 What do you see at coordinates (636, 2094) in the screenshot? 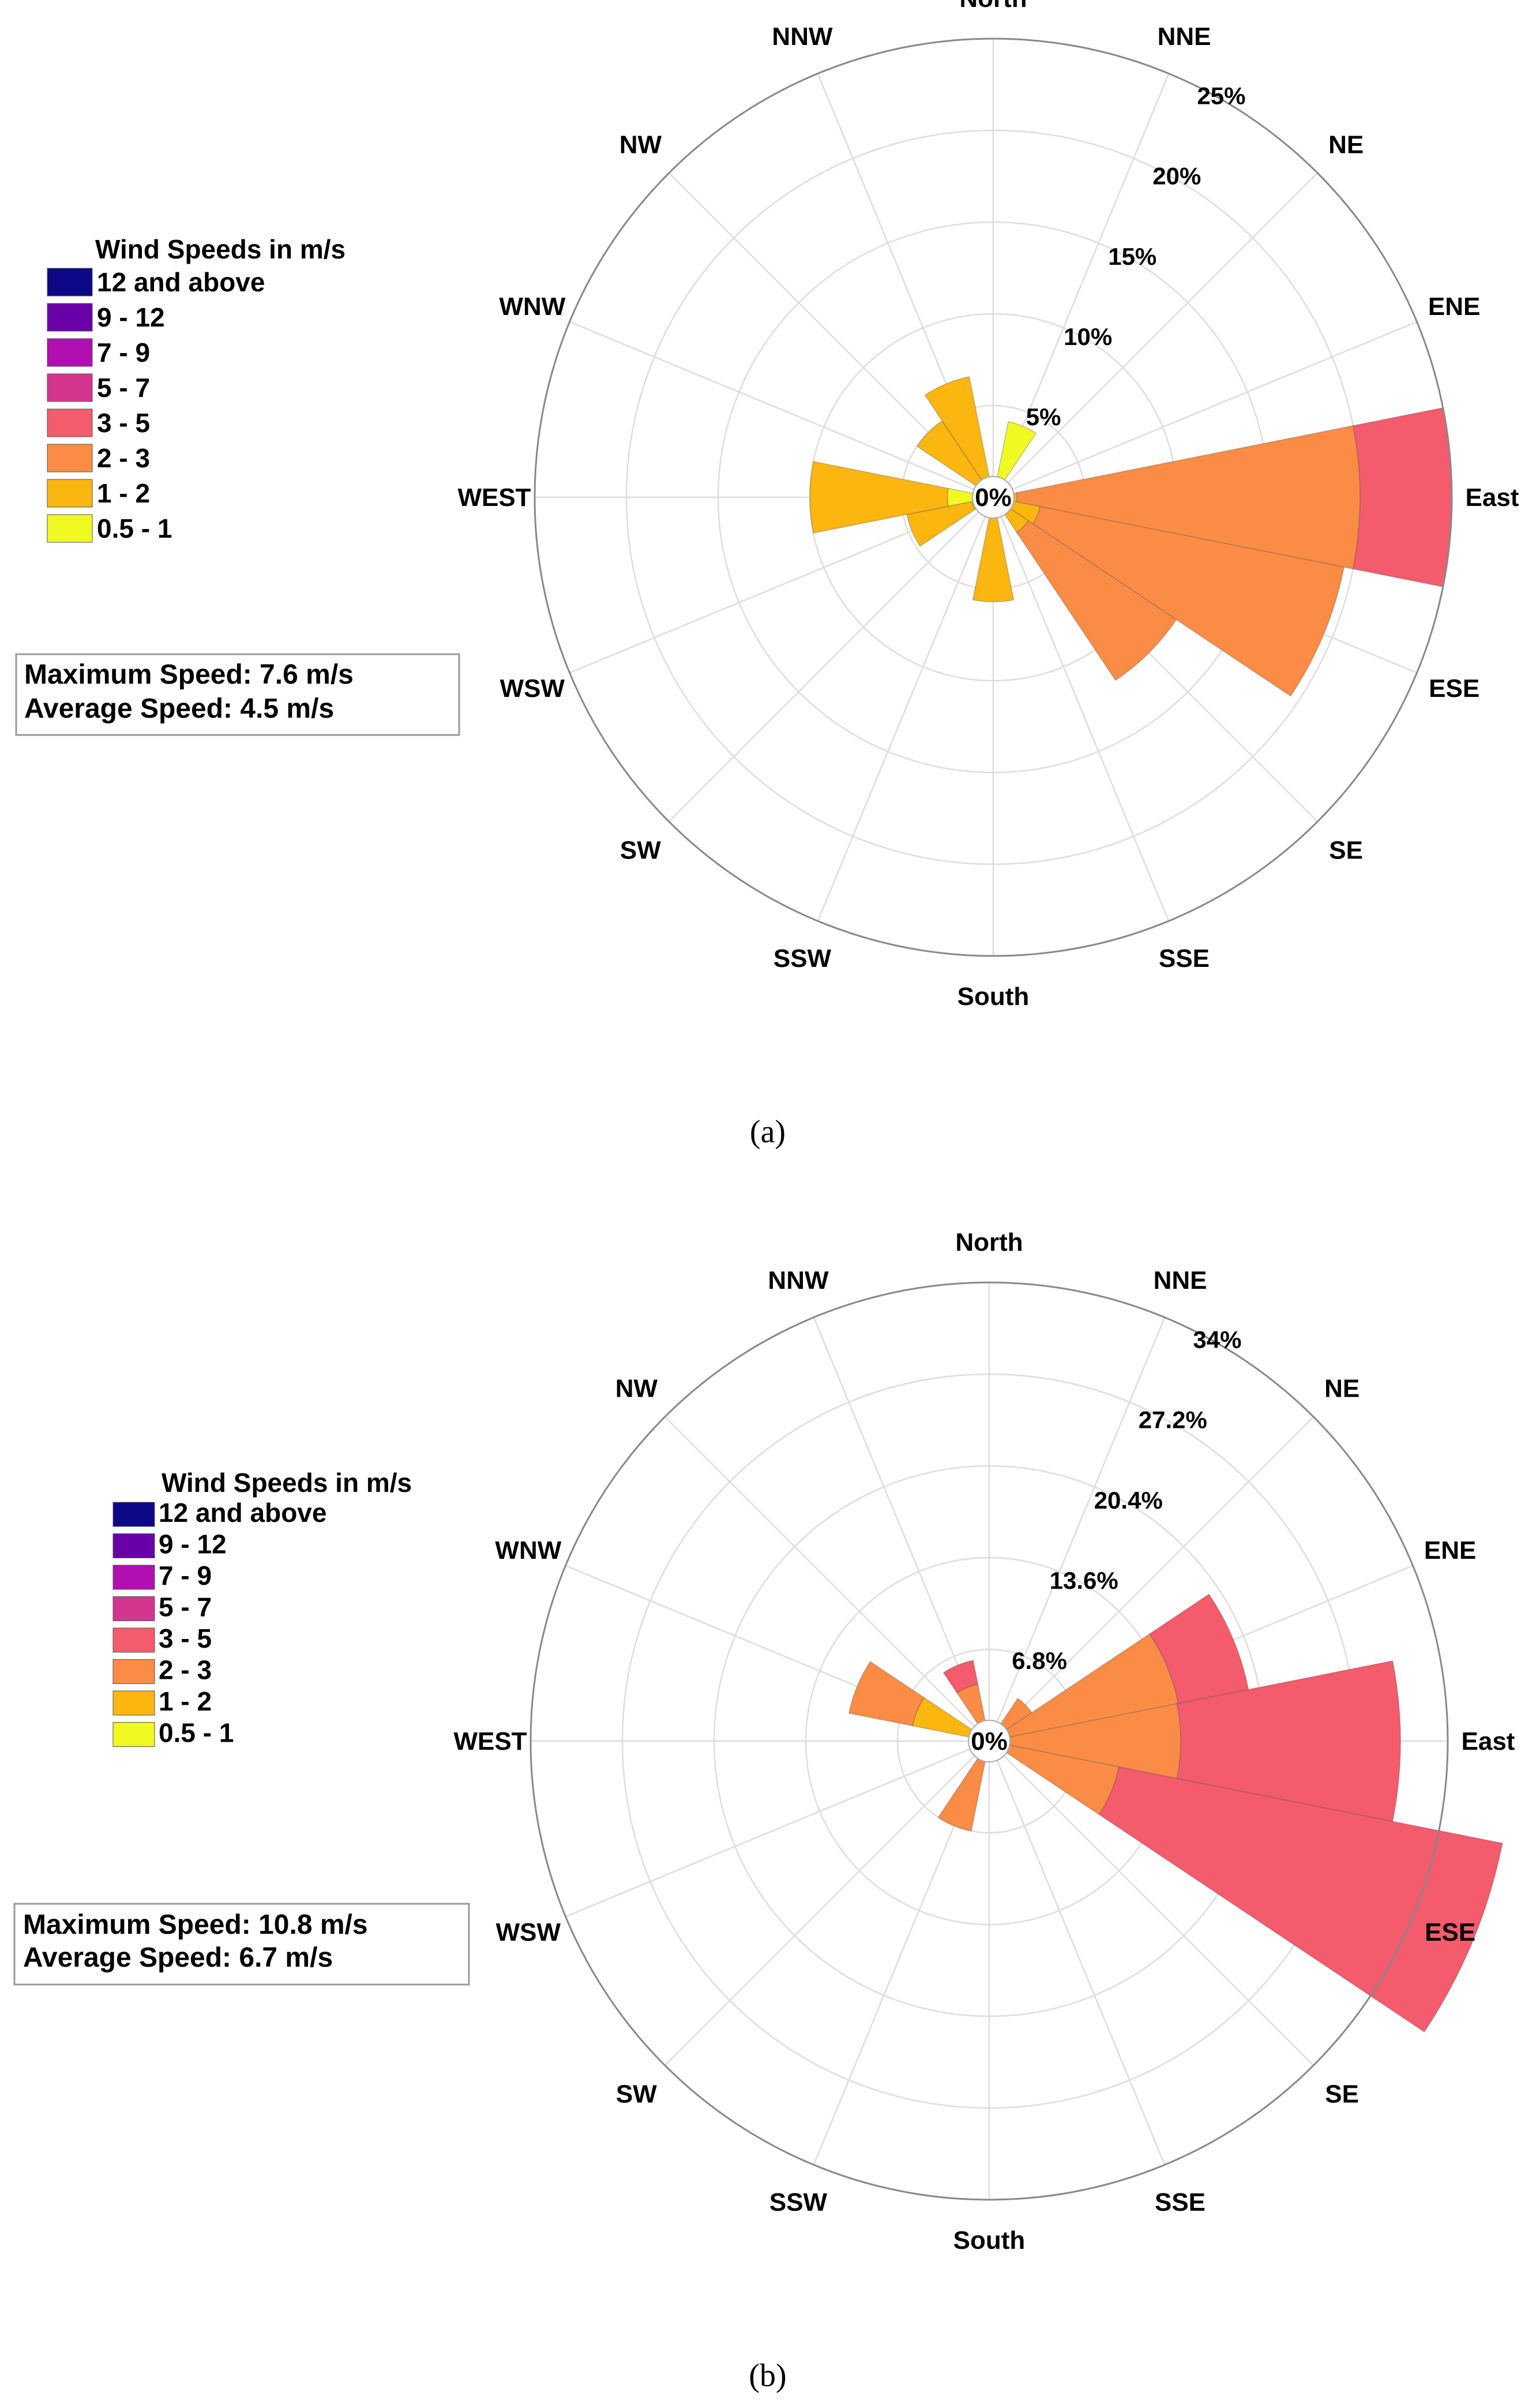
I see `direction-label-sw: SW` at bounding box center [636, 2094].